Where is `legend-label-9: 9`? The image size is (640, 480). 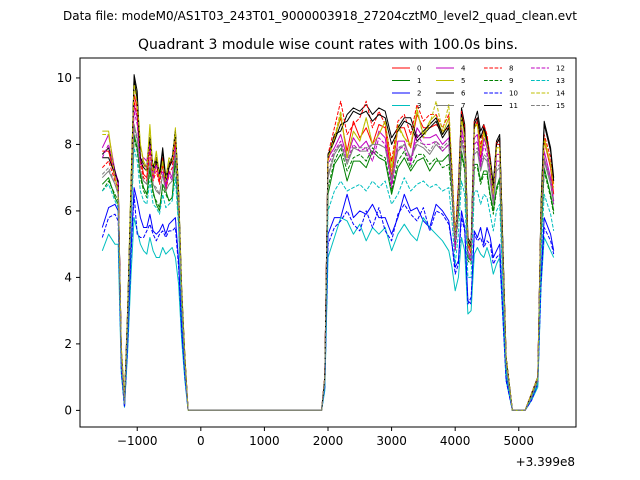 legend-label-9: 9 is located at coordinates (511, 81).